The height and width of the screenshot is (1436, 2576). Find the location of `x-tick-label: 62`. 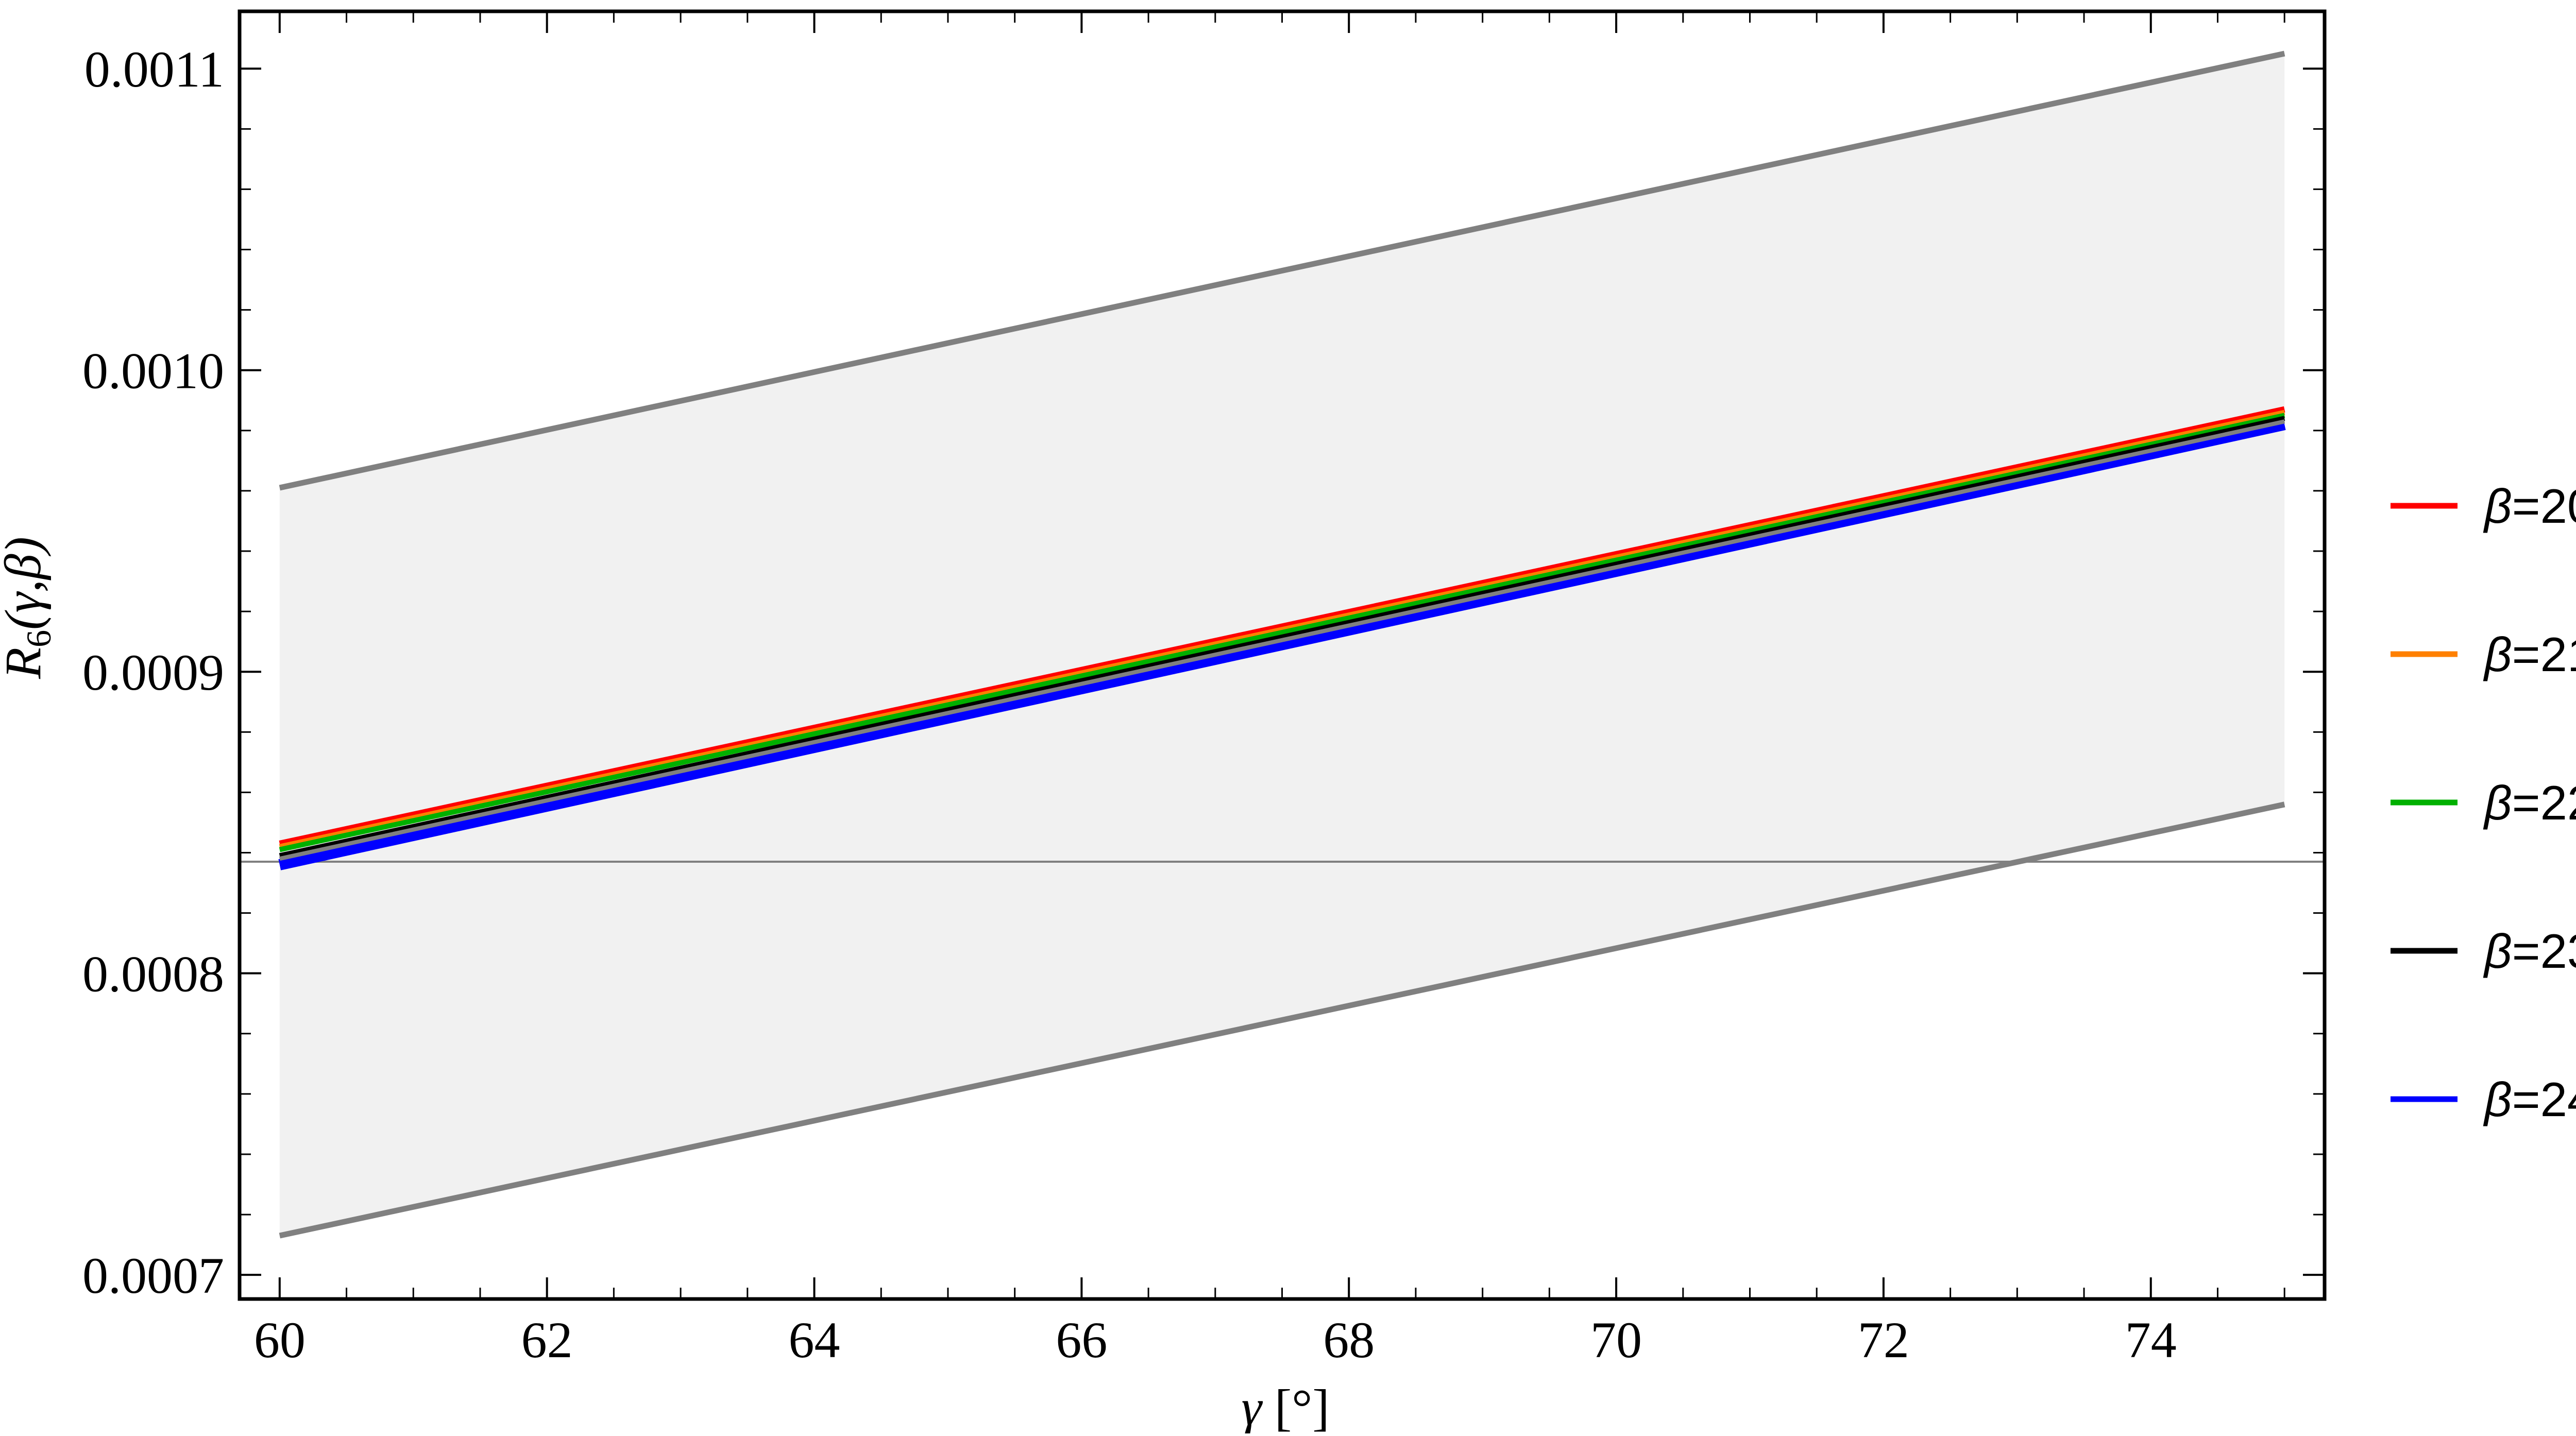

x-tick-label: 62 is located at coordinates (547, 1340).